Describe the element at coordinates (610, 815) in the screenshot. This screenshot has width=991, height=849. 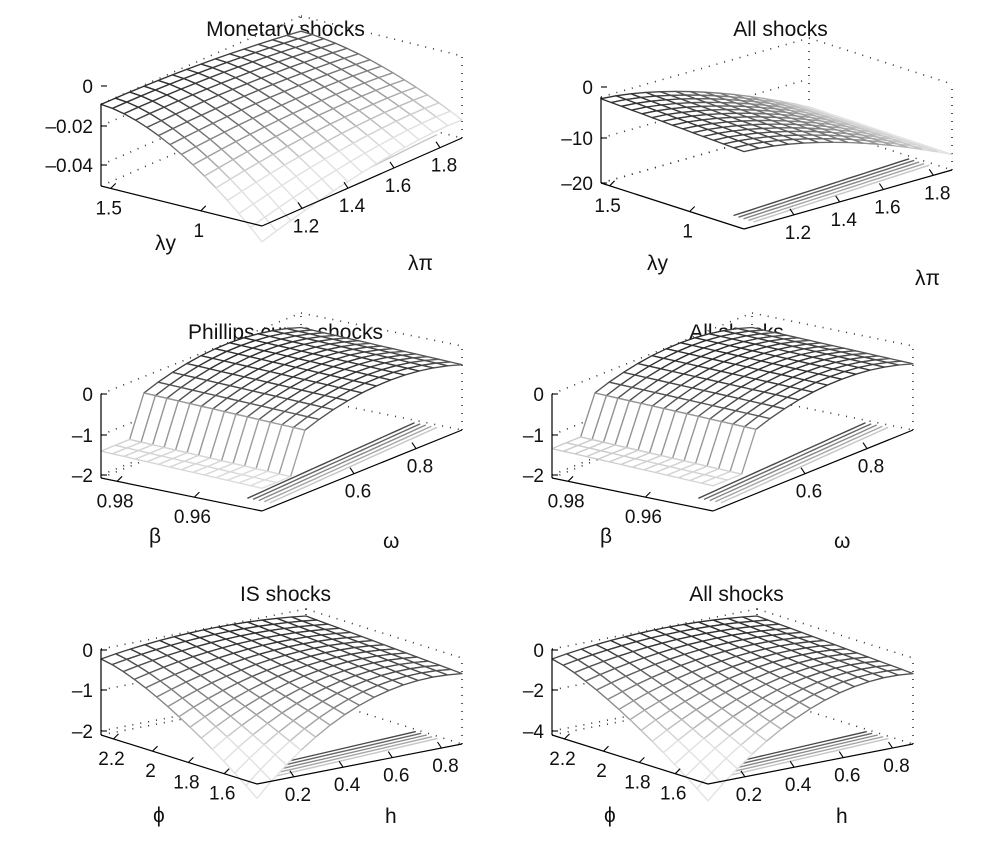
I see `y-axis-label: ϕ` at that location.